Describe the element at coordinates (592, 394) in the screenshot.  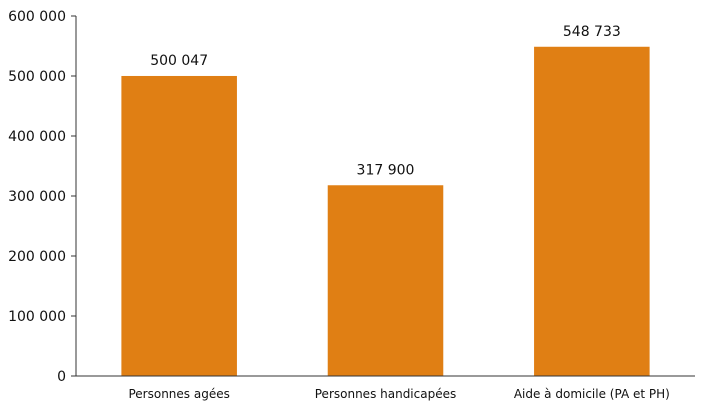
I see `x-category-label: Aide à domicile (PA et PH)` at that location.